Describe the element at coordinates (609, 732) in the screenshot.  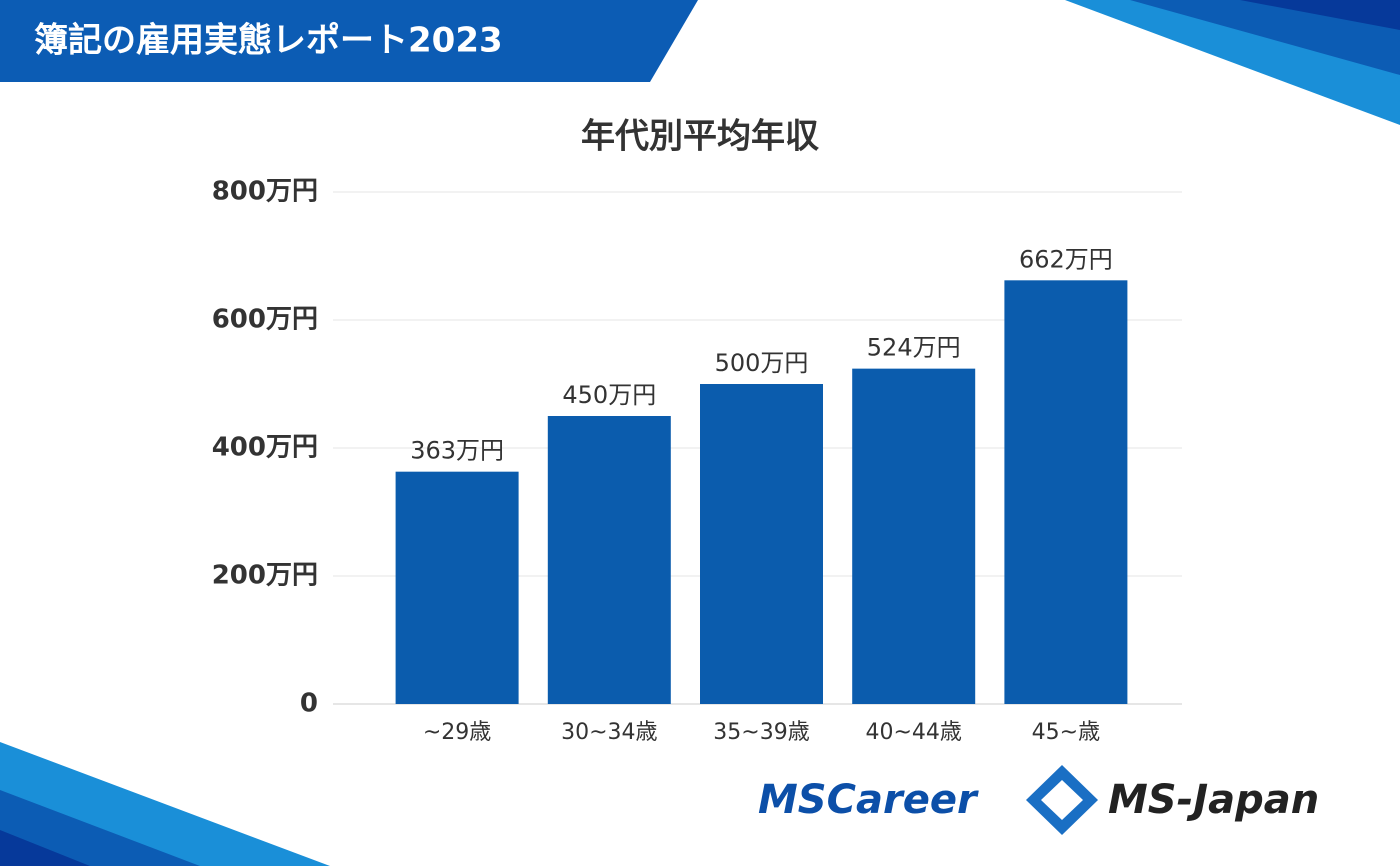
I see `x-tick-label: 30~34歳` at that location.